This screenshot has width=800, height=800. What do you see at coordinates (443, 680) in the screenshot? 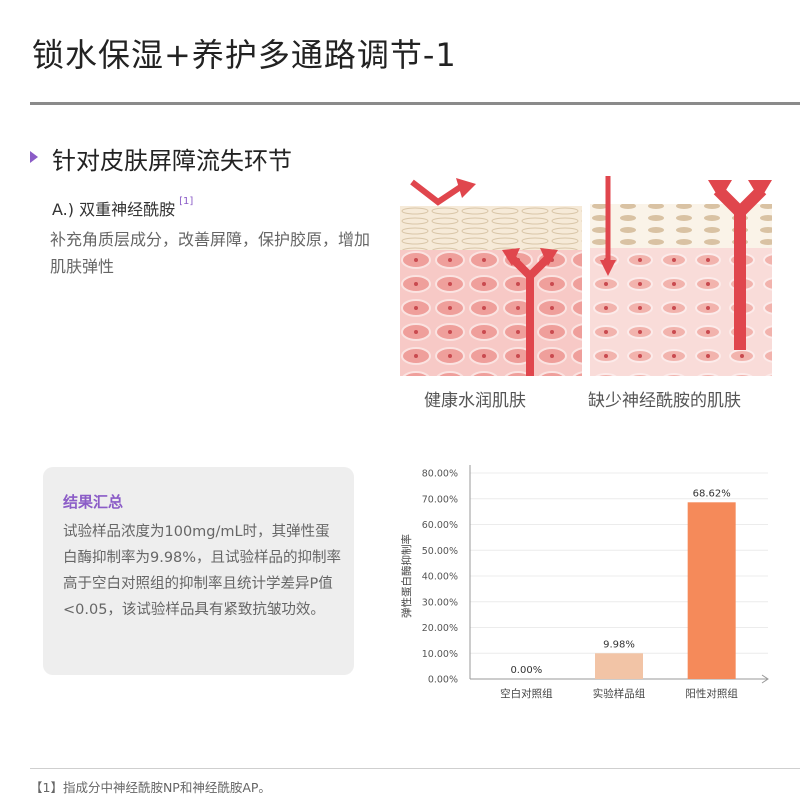
I see `y-tick-label: 0.00%` at bounding box center [443, 680].